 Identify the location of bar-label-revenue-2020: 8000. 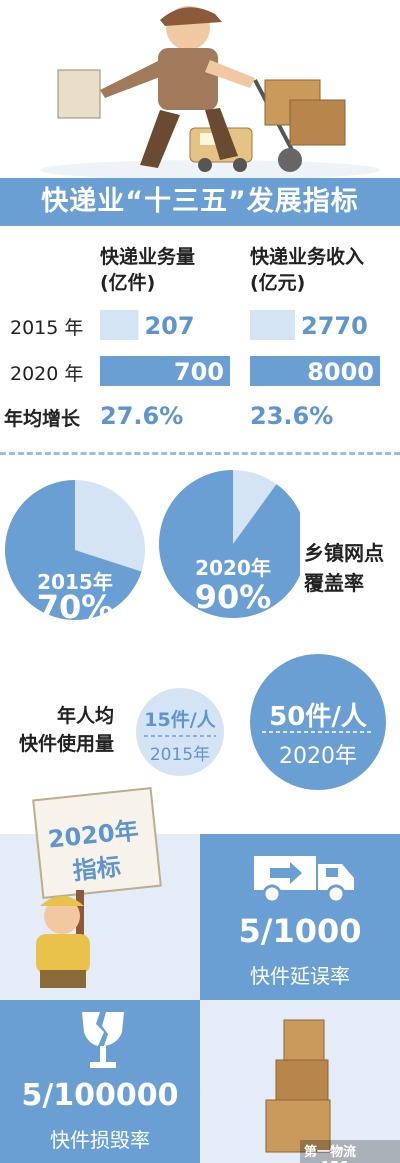
(340, 372).